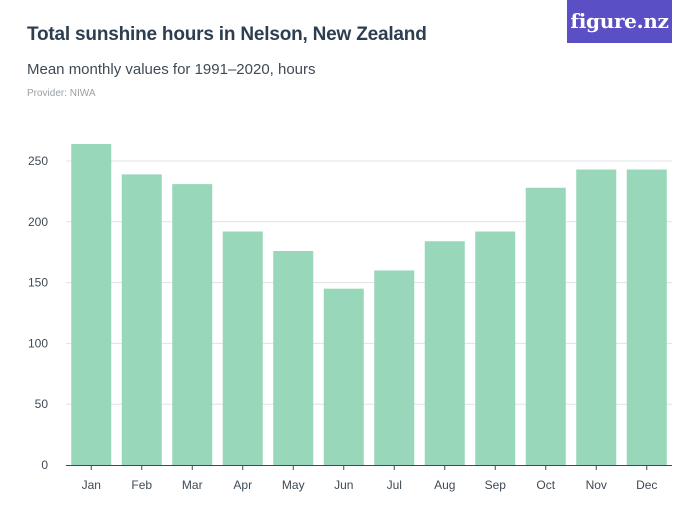 This screenshot has height=525, width=700. What do you see at coordinates (293, 357) in the screenshot?
I see `bar-may` at bounding box center [293, 357].